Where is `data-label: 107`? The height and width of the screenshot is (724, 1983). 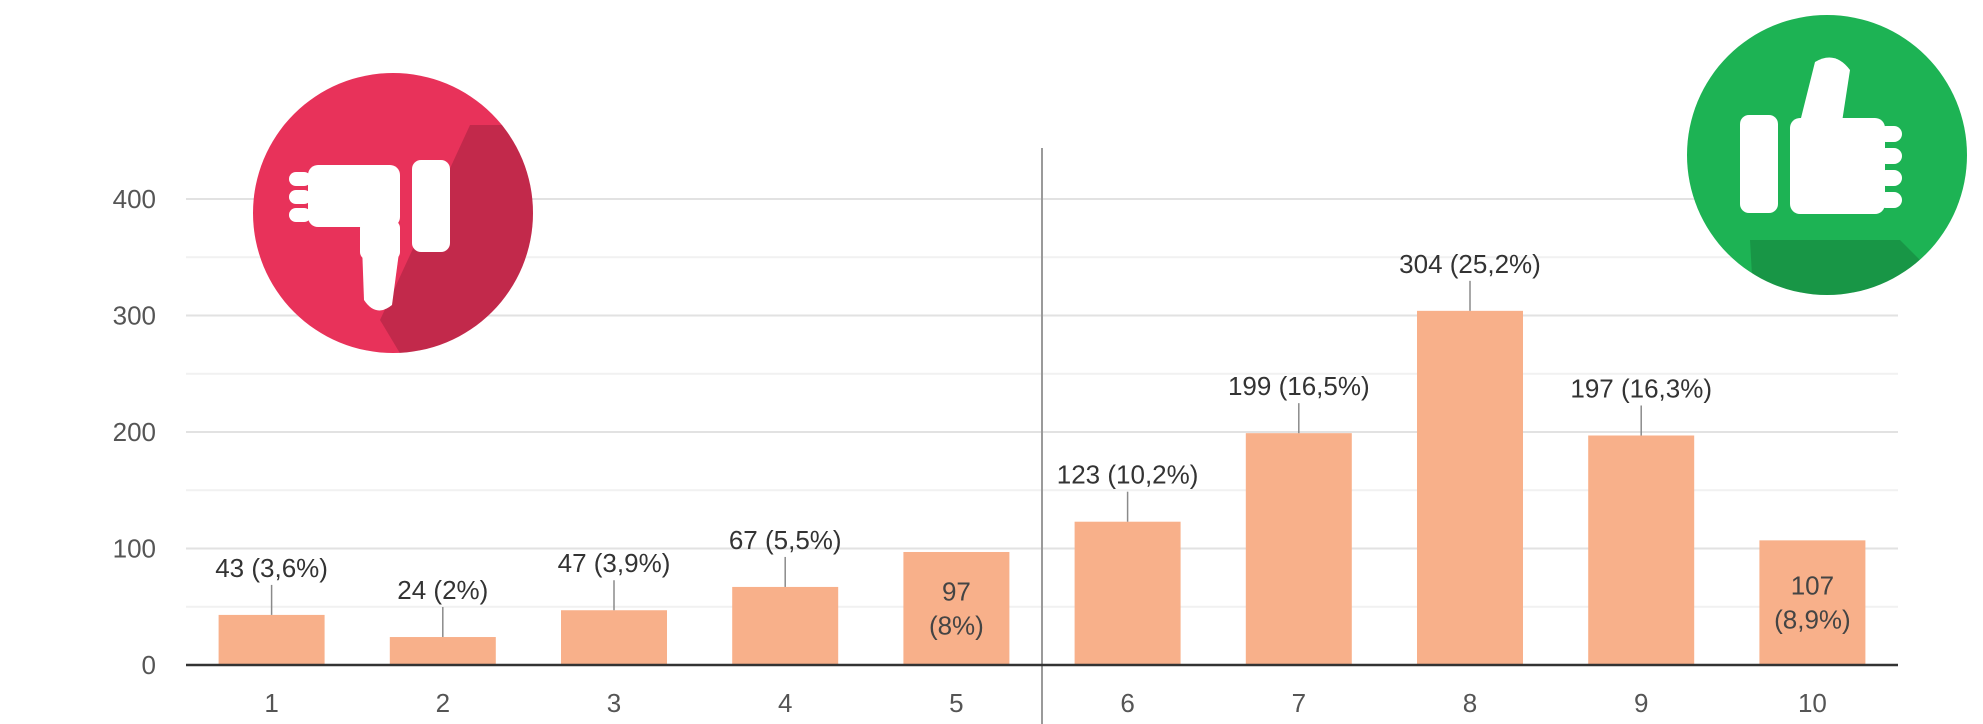
data-label: 107 is located at coordinates (1812, 586).